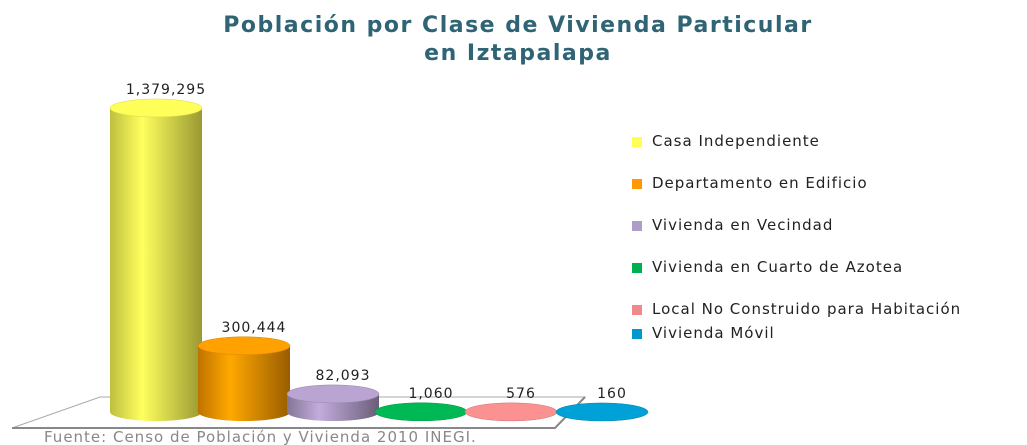 The height and width of the screenshot is (445, 1027). Describe the element at coordinates (807, 309) in the screenshot. I see `legend-label: Local No Construido para Habitación` at that location.